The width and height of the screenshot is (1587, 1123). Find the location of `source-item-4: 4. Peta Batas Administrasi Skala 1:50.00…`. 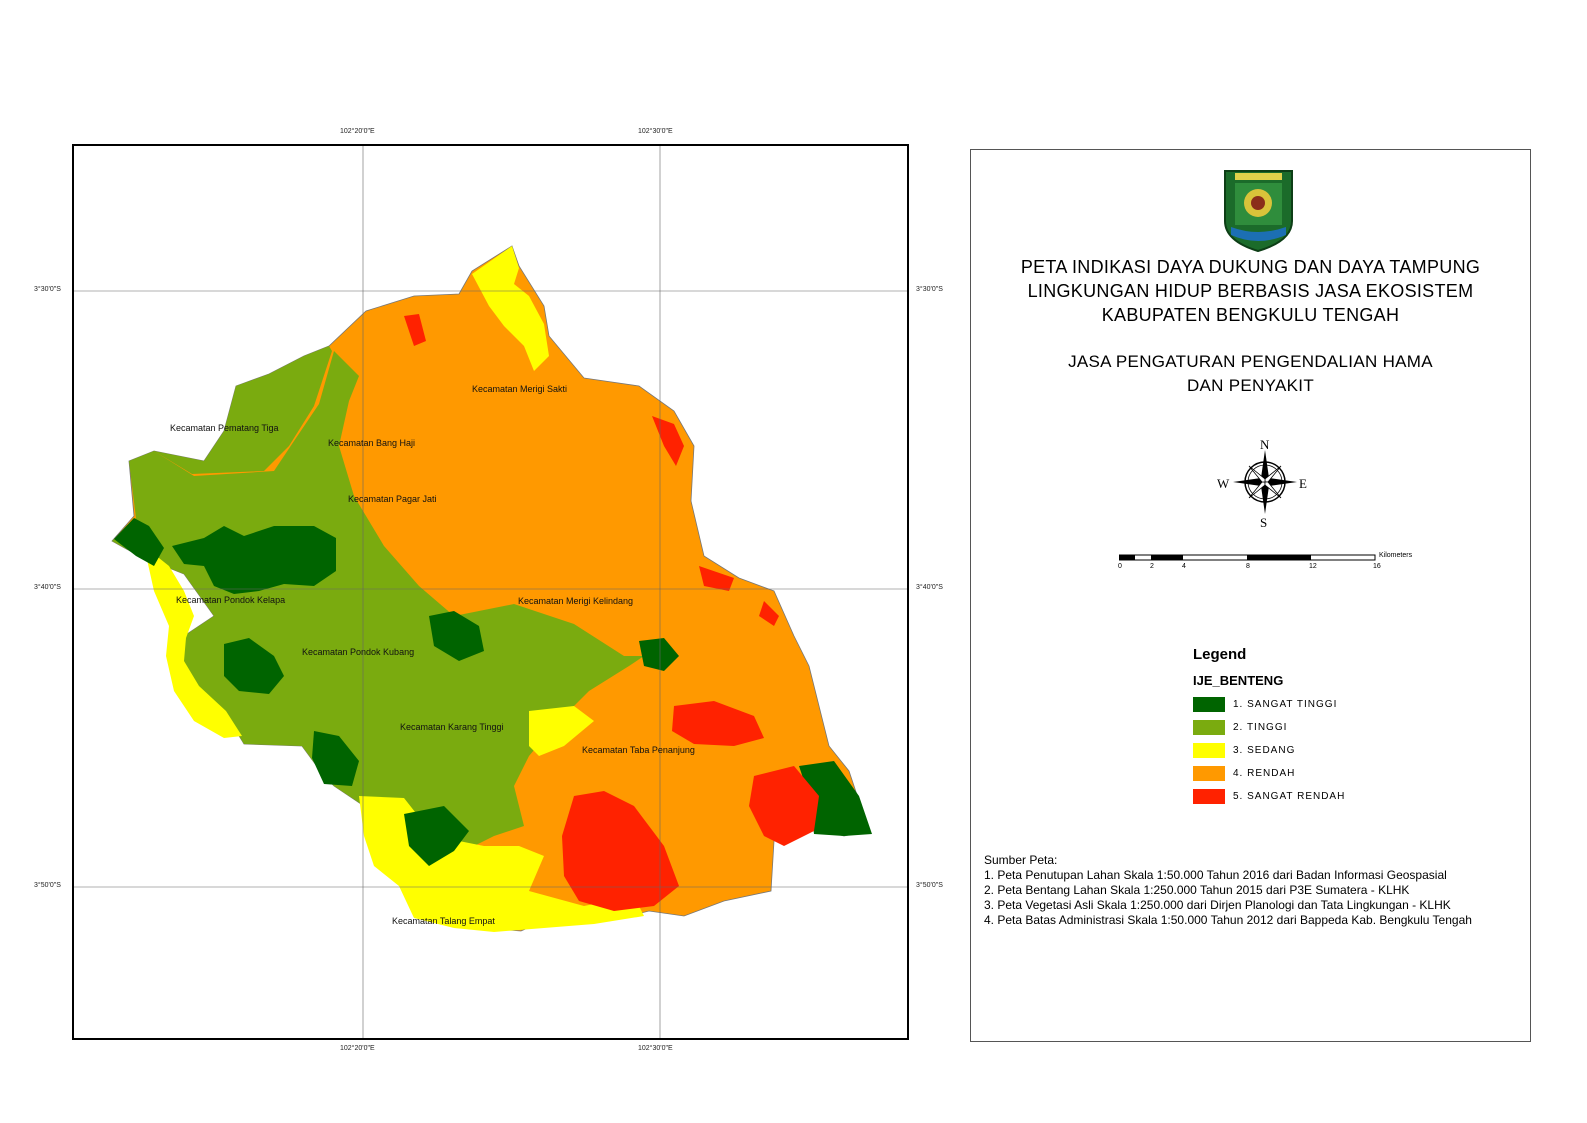

source-item-4: 4. Peta Batas Administrasi Skala 1:50.00… is located at coordinates (1228, 920).